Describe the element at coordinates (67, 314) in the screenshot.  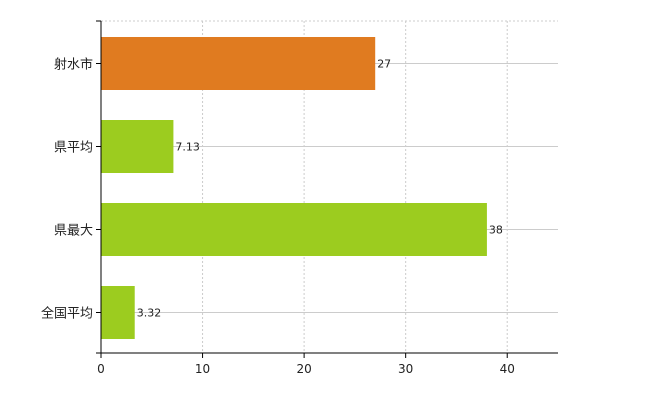
I see `category-label: 全国平均` at that location.